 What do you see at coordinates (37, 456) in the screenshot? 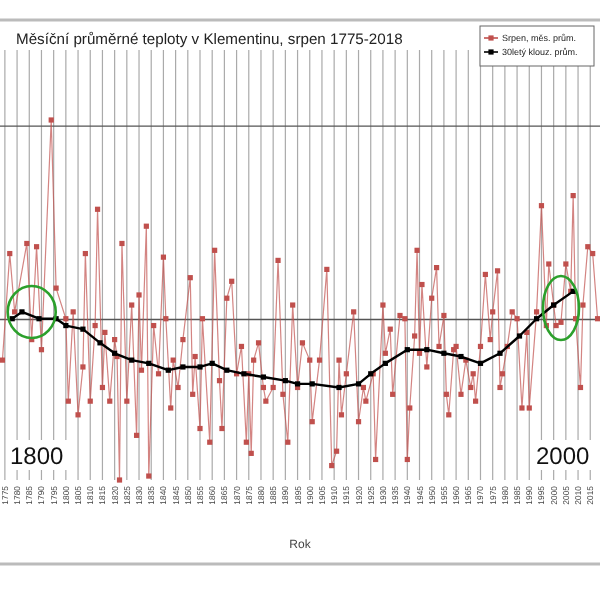
I see `annotation: 1800` at bounding box center [37, 456].